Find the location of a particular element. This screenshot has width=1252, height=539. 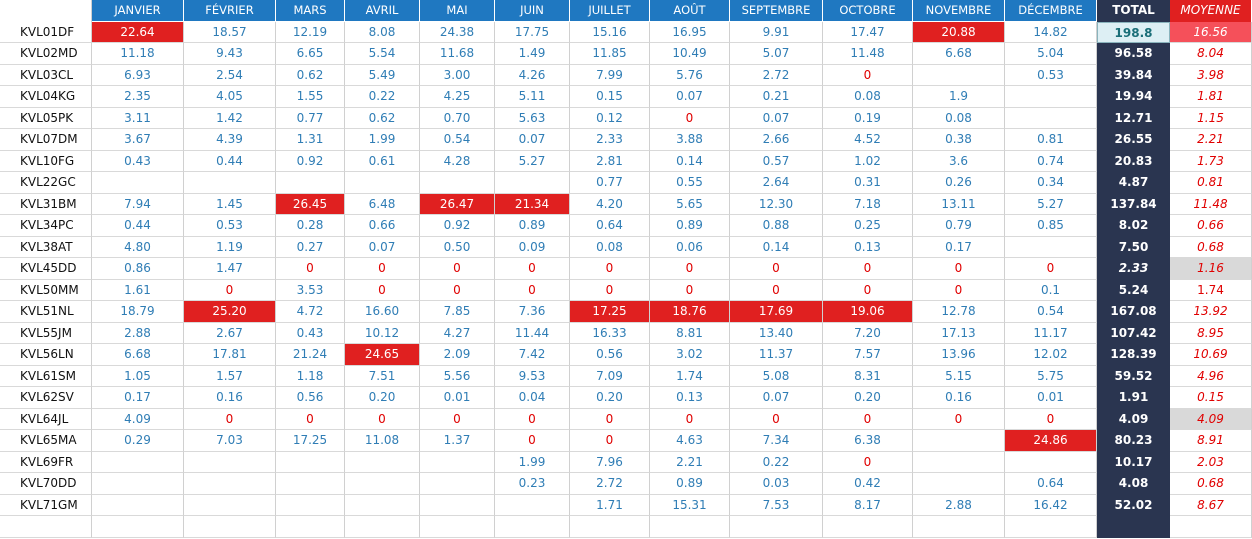

average-cell: 0.81 is located at coordinates (1211, 183).